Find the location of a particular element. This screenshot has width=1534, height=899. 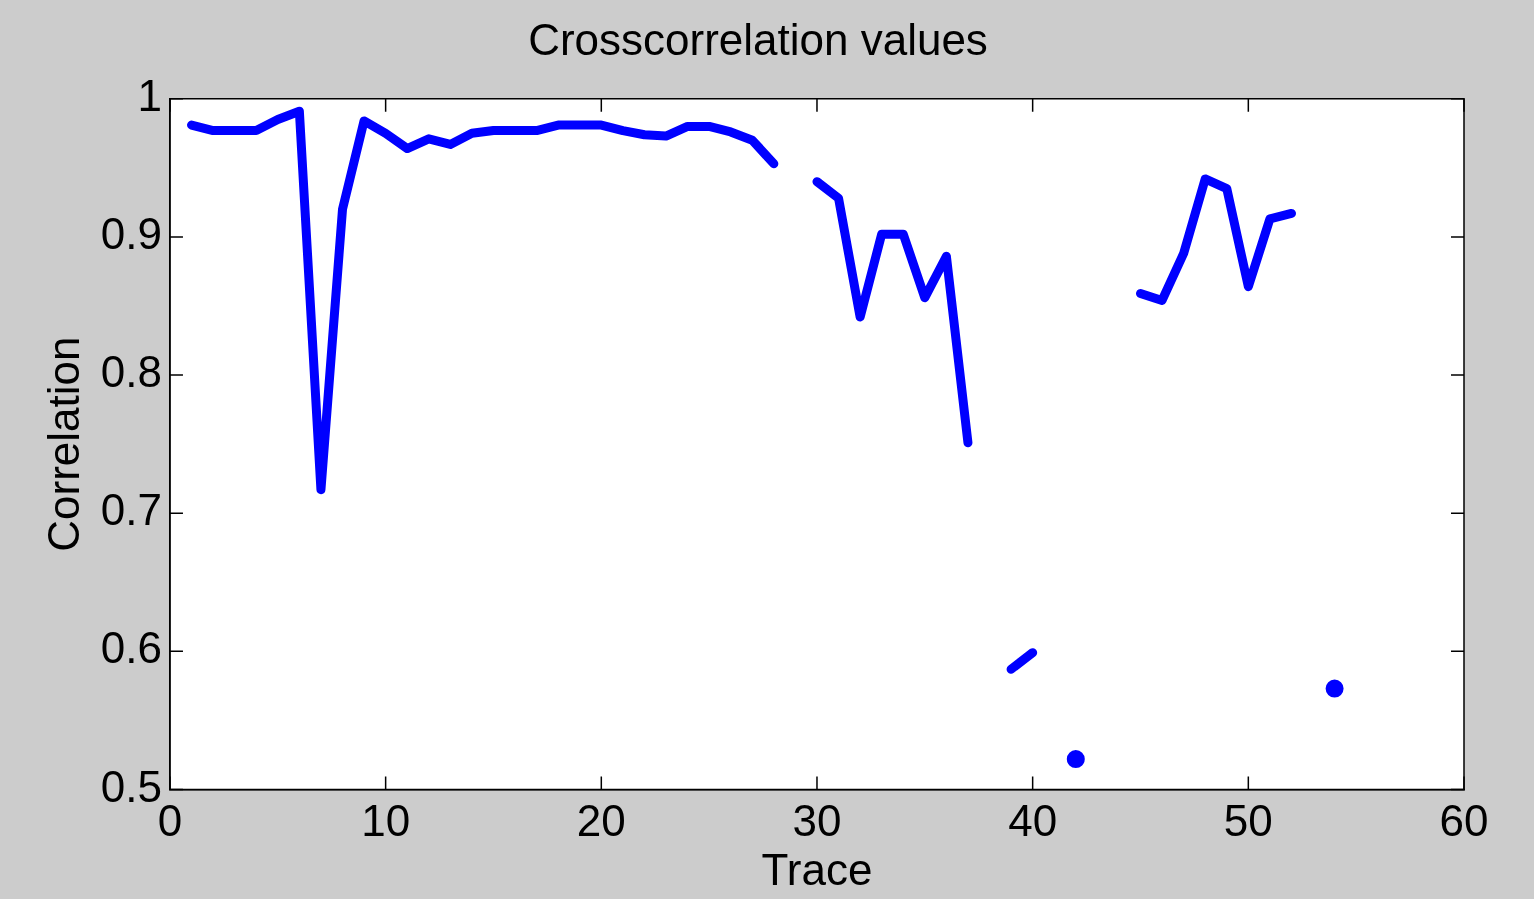

y-tick-label: 0.6 is located at coordinates (131, 648).